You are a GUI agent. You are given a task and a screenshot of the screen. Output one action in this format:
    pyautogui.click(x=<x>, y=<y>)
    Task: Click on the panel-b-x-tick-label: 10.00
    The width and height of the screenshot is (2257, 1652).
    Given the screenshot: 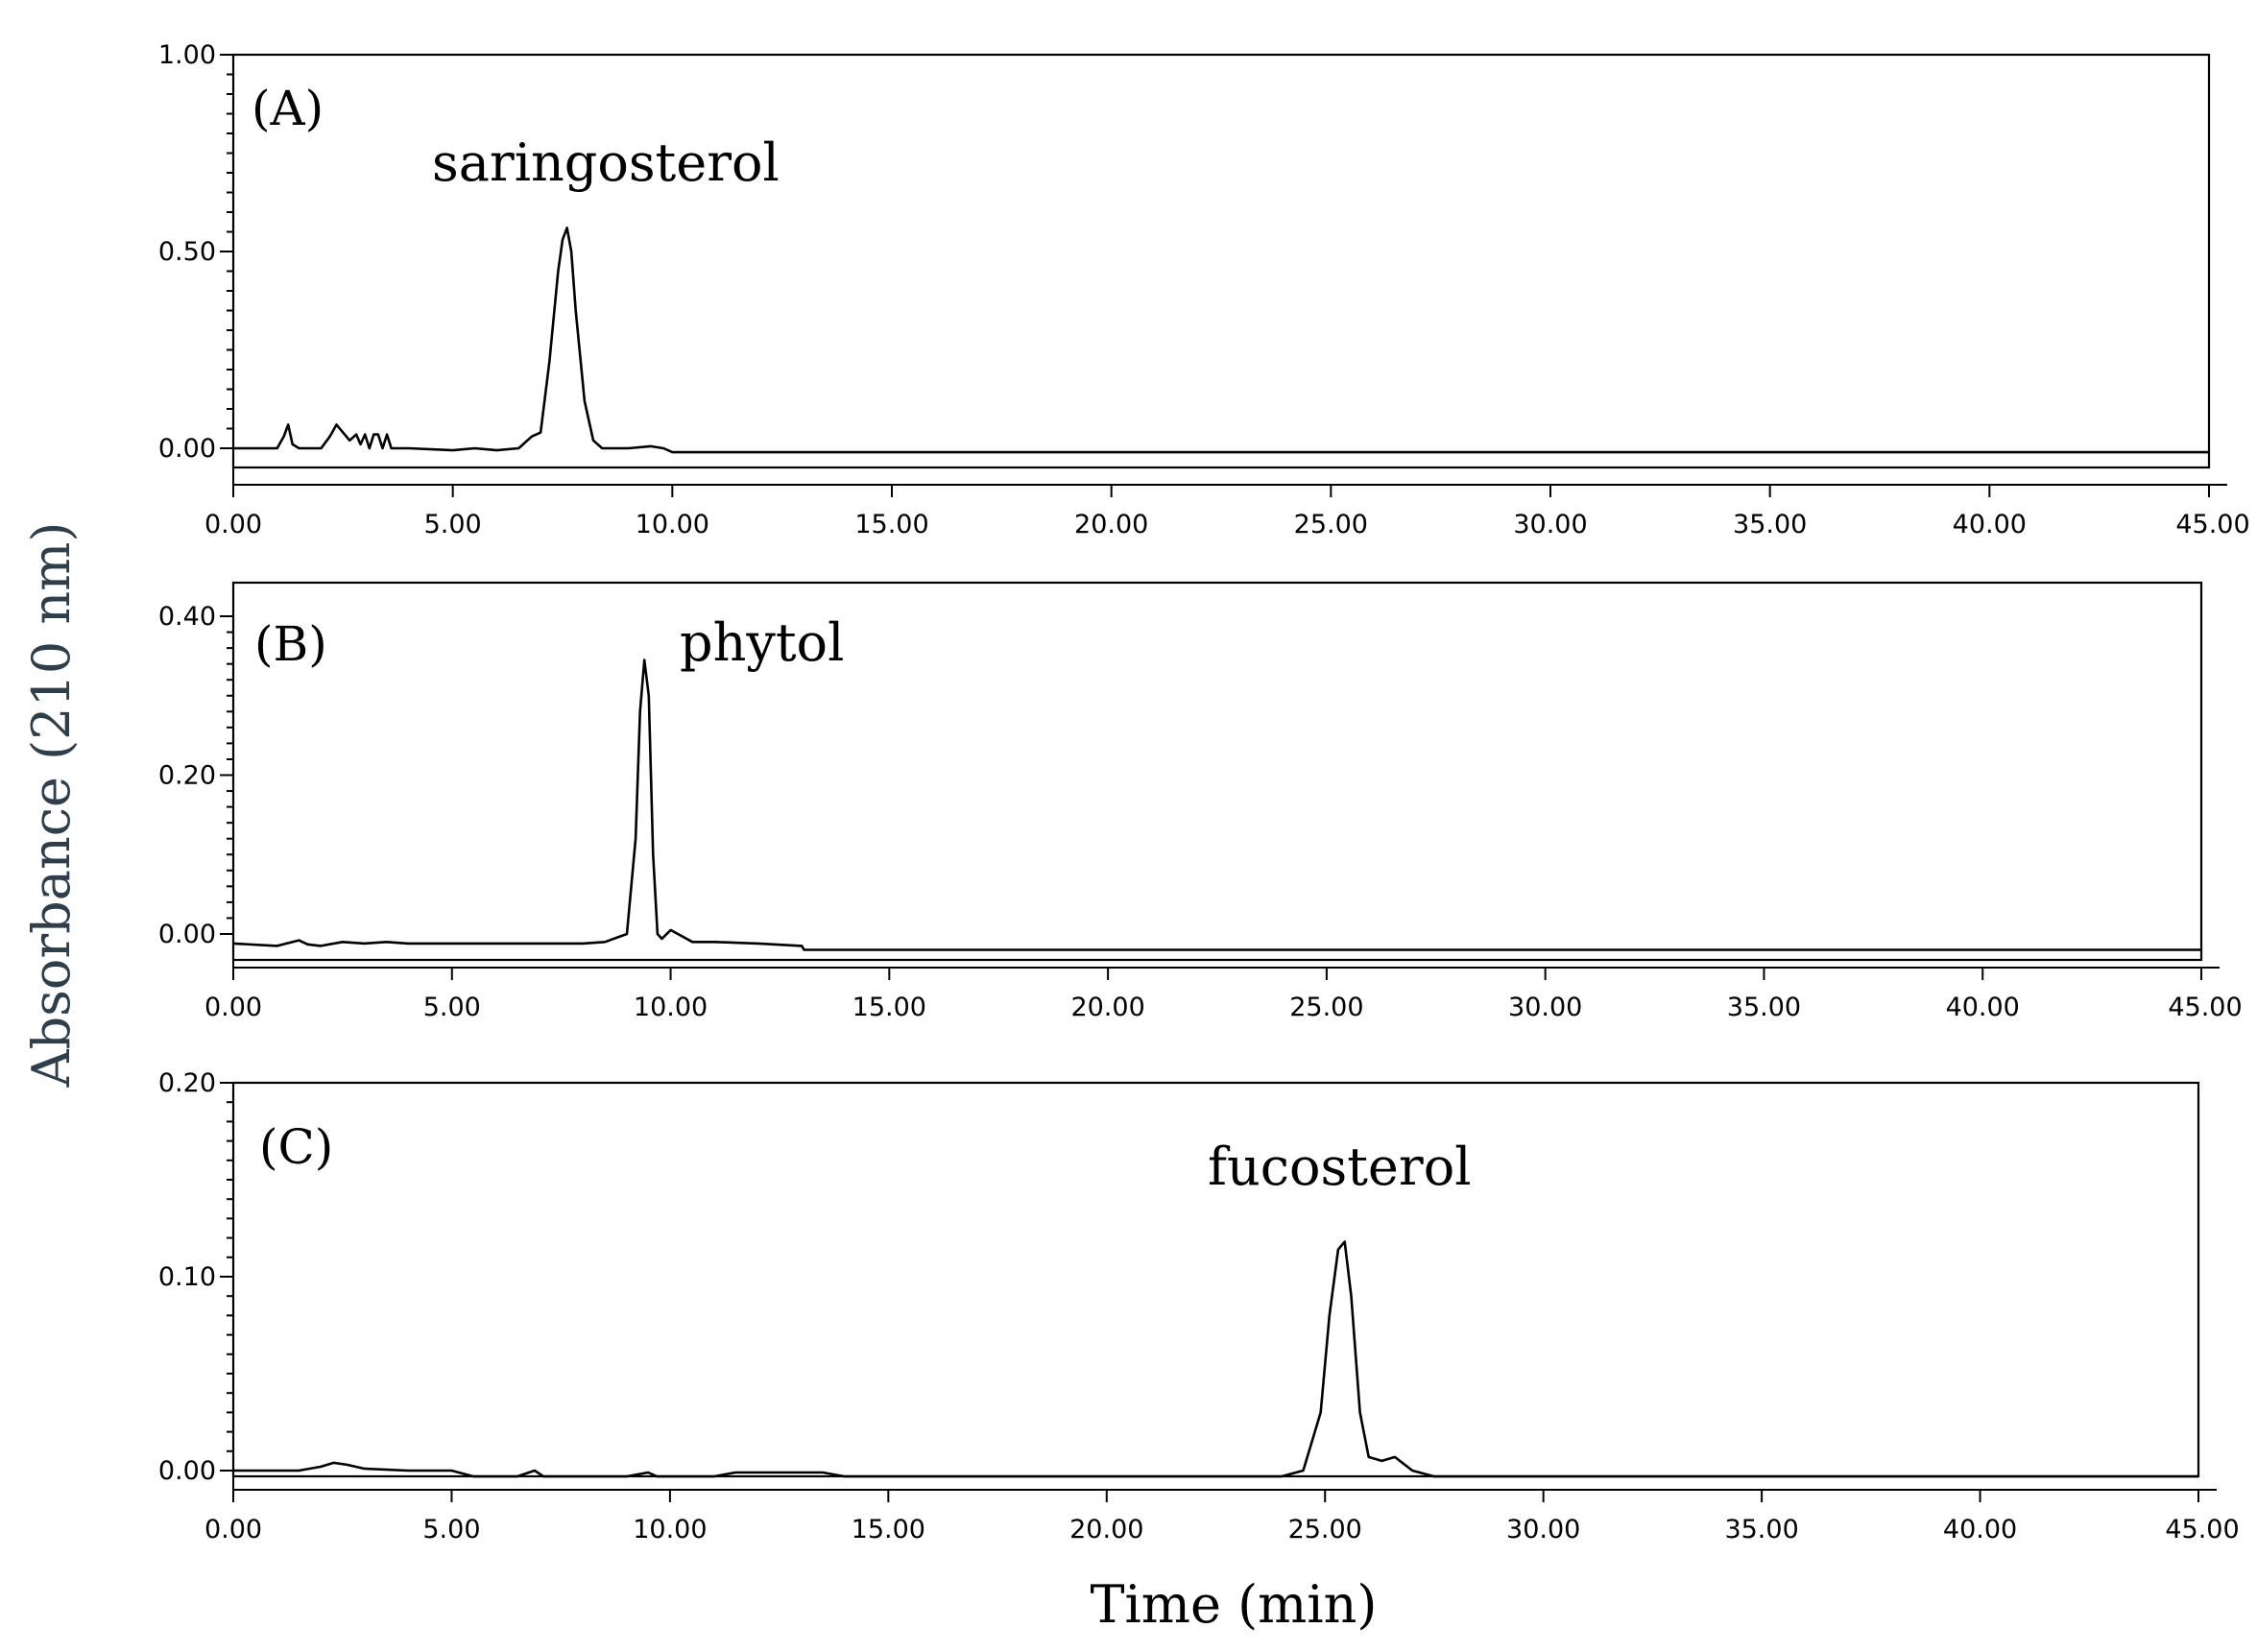 What is the action you would take?
    pyautogui.click(x=671, y=1007)
    